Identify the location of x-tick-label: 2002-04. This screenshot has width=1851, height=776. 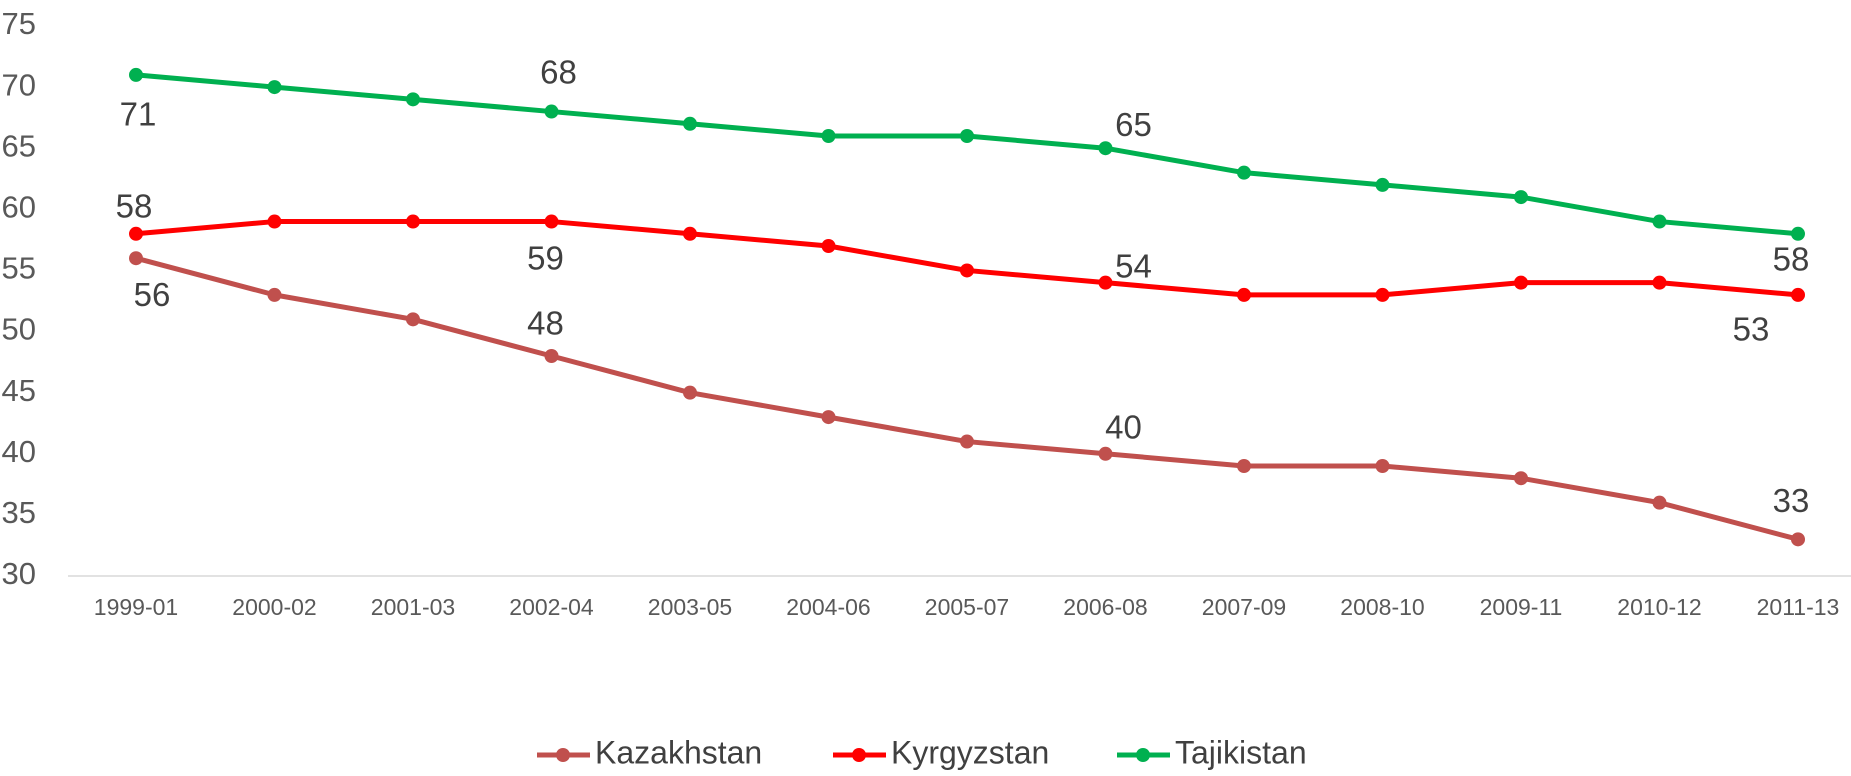
(551, 607).